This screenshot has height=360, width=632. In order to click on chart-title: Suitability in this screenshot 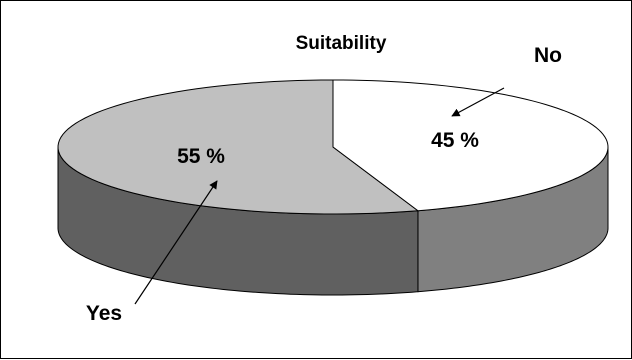, I will do `click(341, 43)`.